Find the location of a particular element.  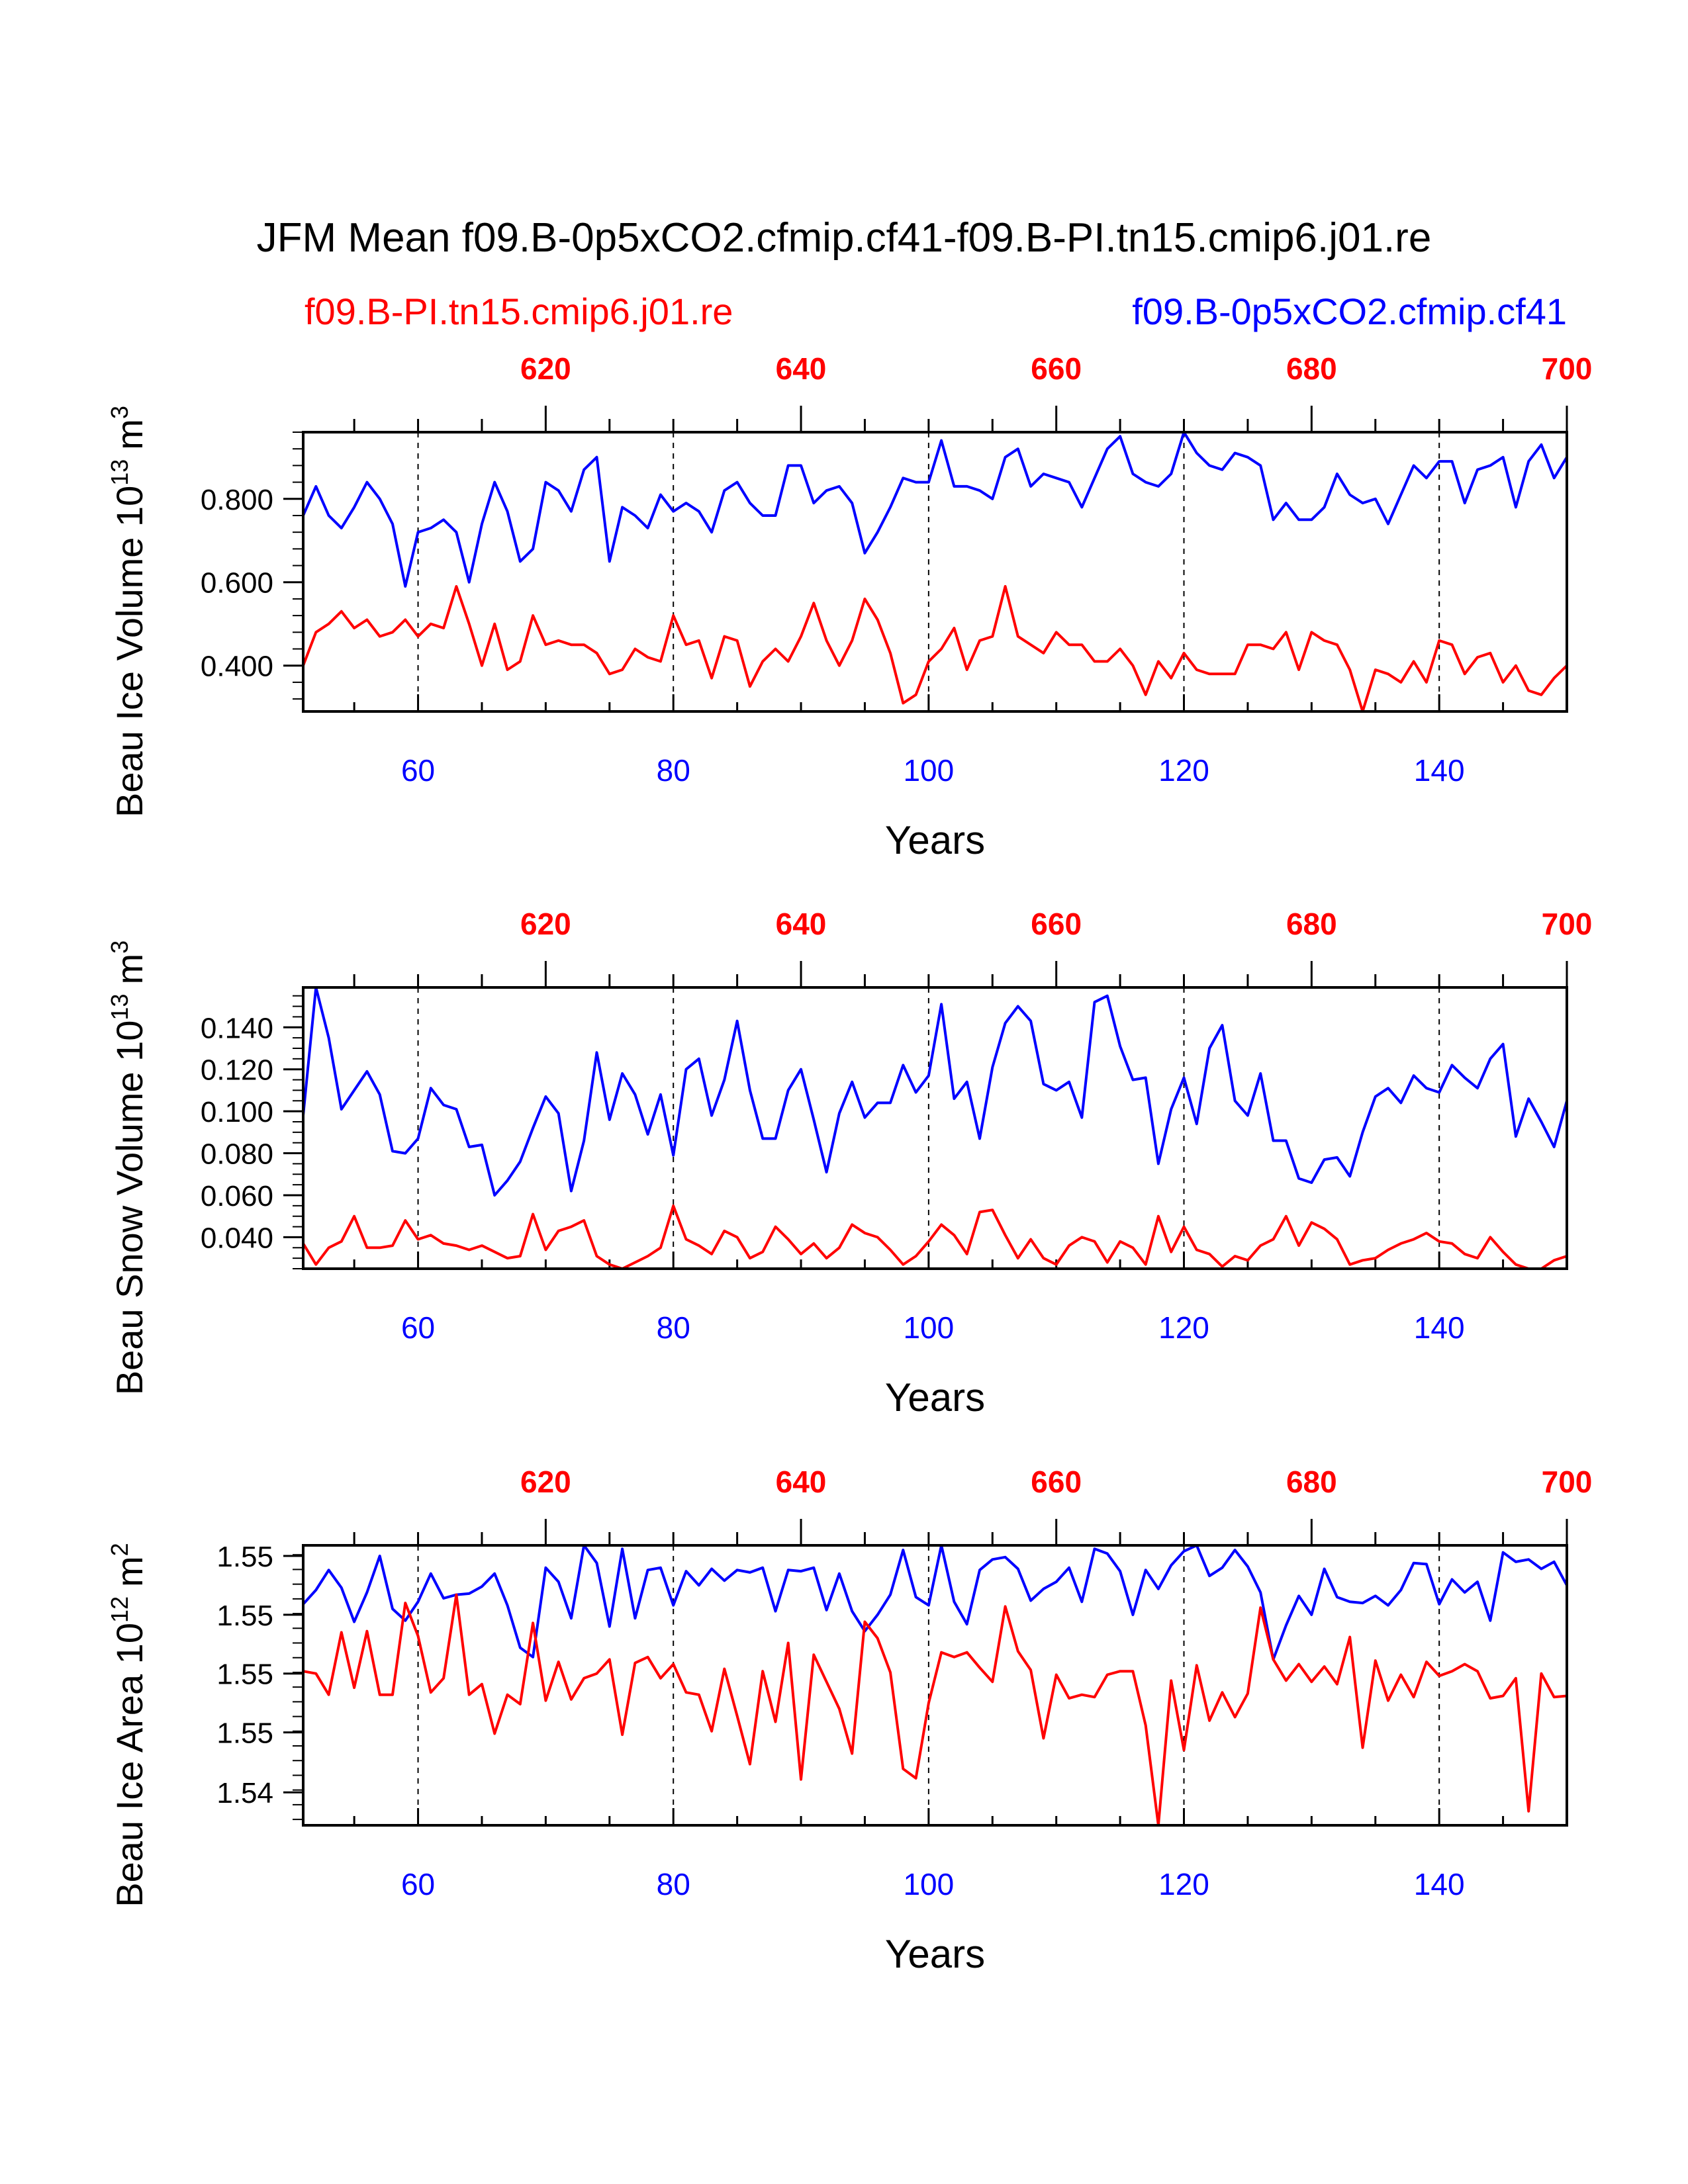

y-axis-title-main: Beau Snow Volume 10 is located at coordinates (129, 1208).